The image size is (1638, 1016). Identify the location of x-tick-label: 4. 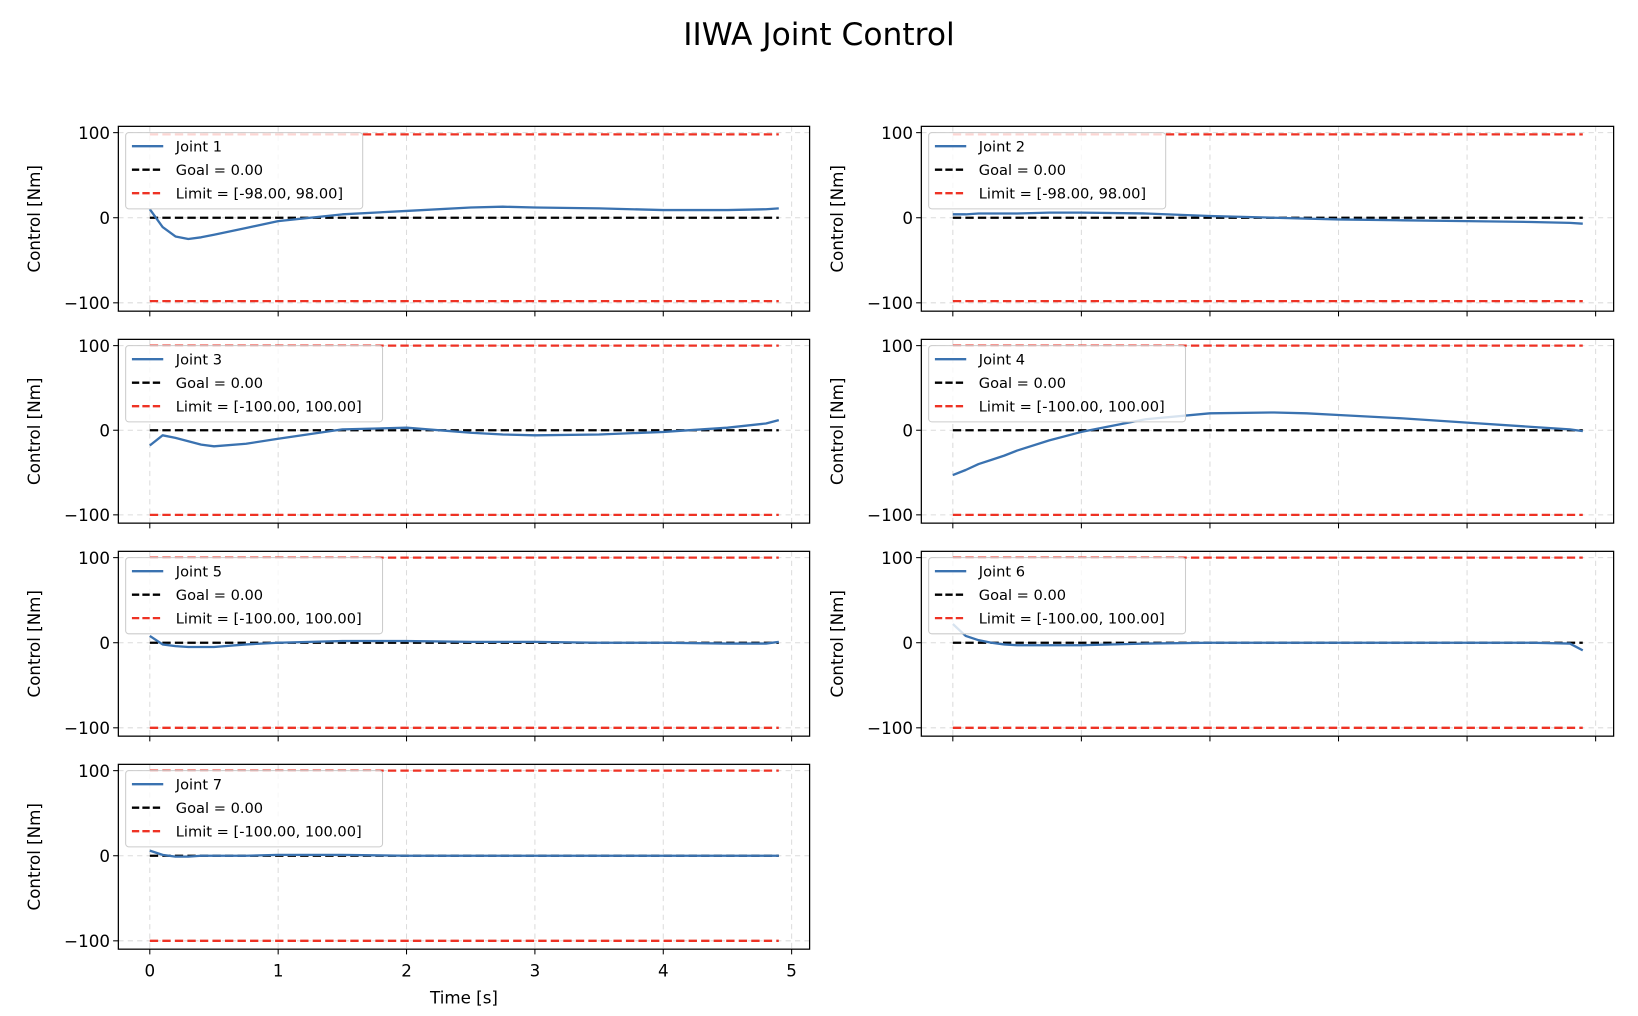
(663, 970).